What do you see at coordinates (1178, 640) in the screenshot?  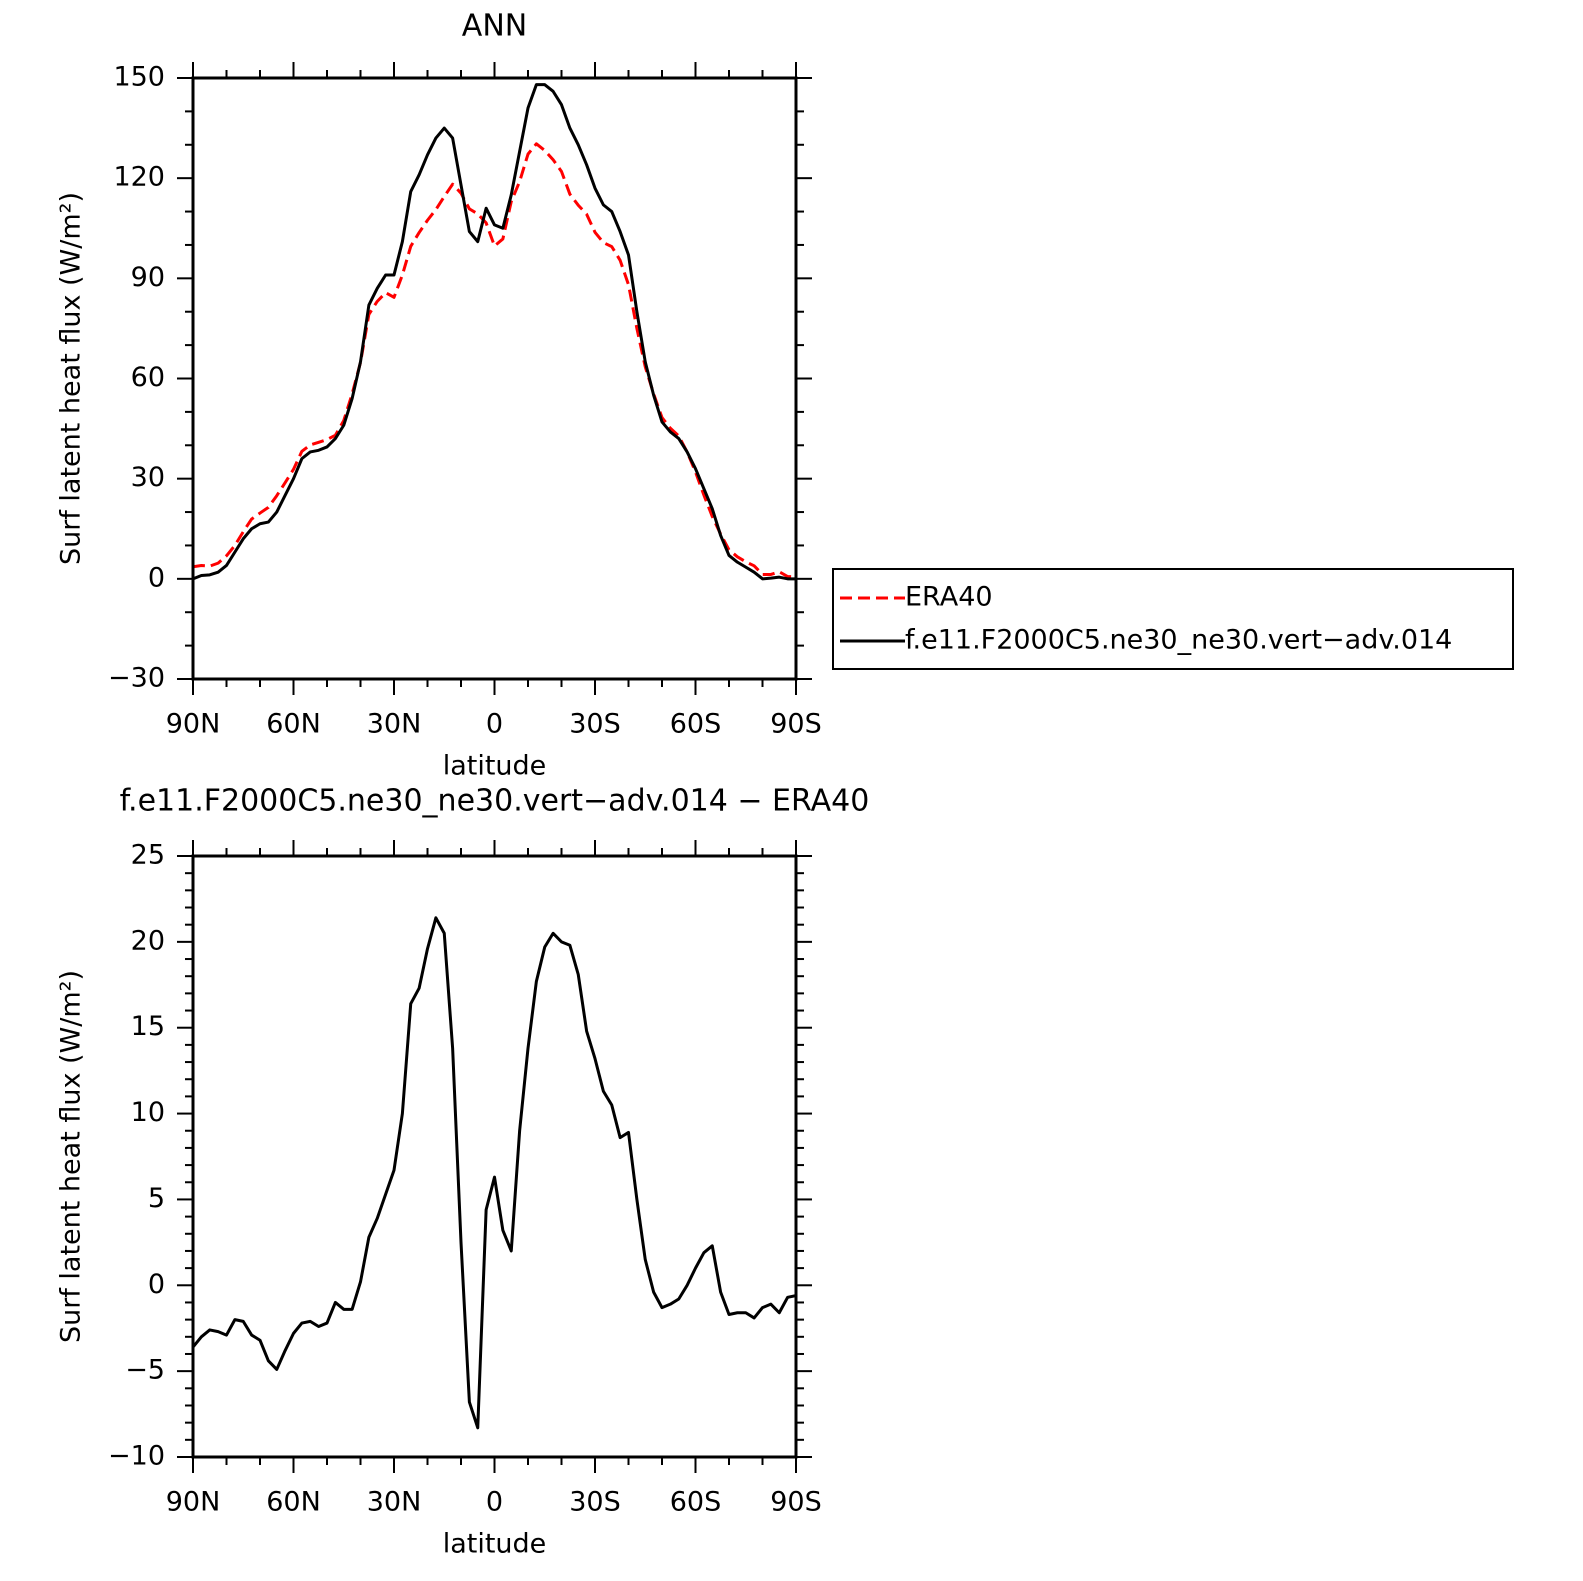 I see `legend-label: f.e11.F2000C5.ne30_ne30.vert−adv.014` at bounding box center [1178, 640].